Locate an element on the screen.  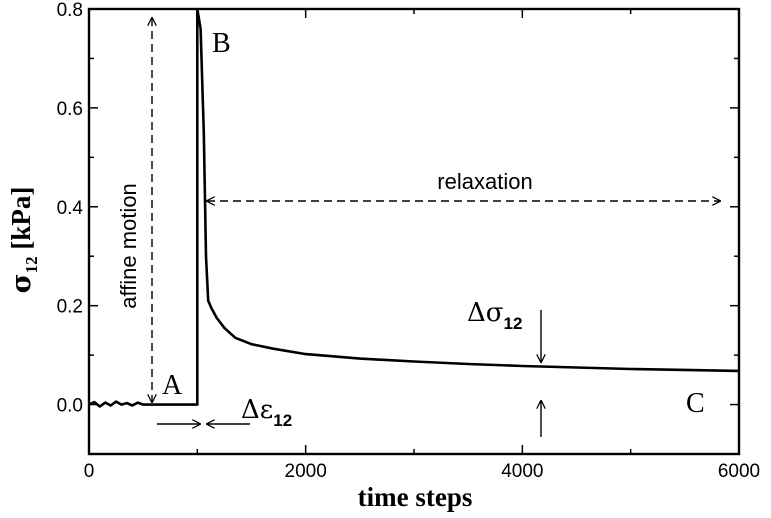
delta-sigma-symbol: Δσ is located at coordinates (485, 313).